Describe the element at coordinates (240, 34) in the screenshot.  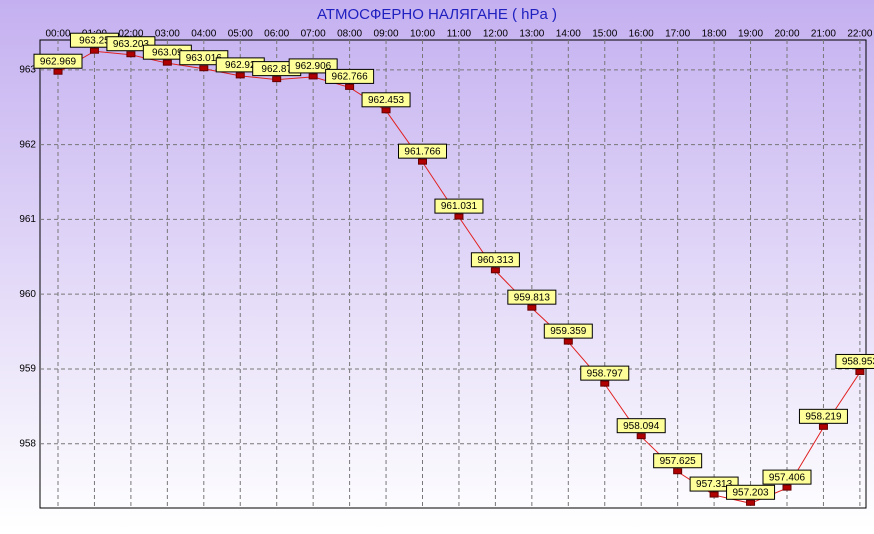
I see `x-tick-label: 05:00` at that location.